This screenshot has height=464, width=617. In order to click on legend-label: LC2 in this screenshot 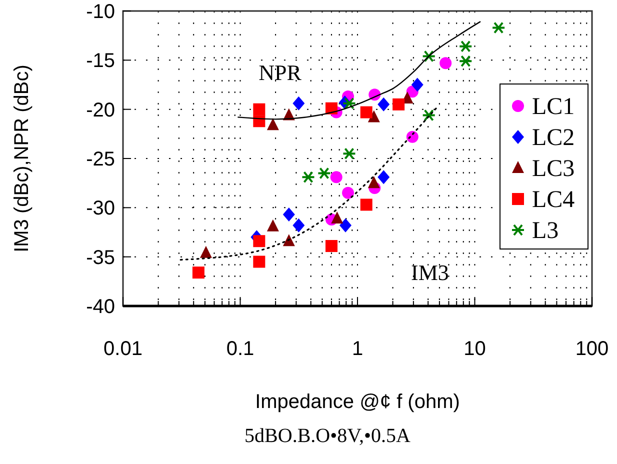, I will do `click(553, 138)`.